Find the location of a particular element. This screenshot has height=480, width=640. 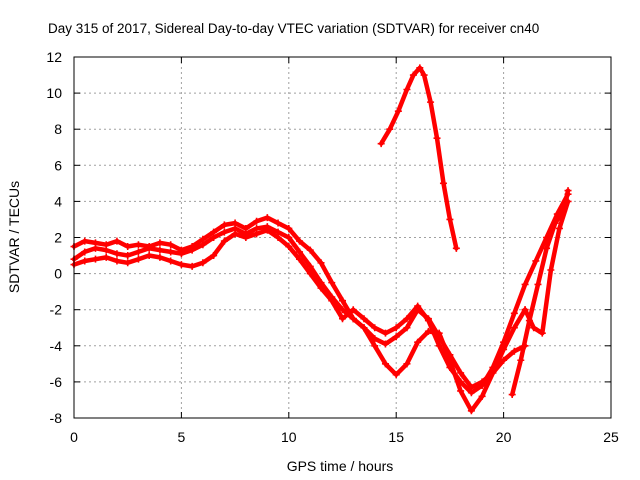

x-tick-label: 0 is located at coordinates (74, 437).